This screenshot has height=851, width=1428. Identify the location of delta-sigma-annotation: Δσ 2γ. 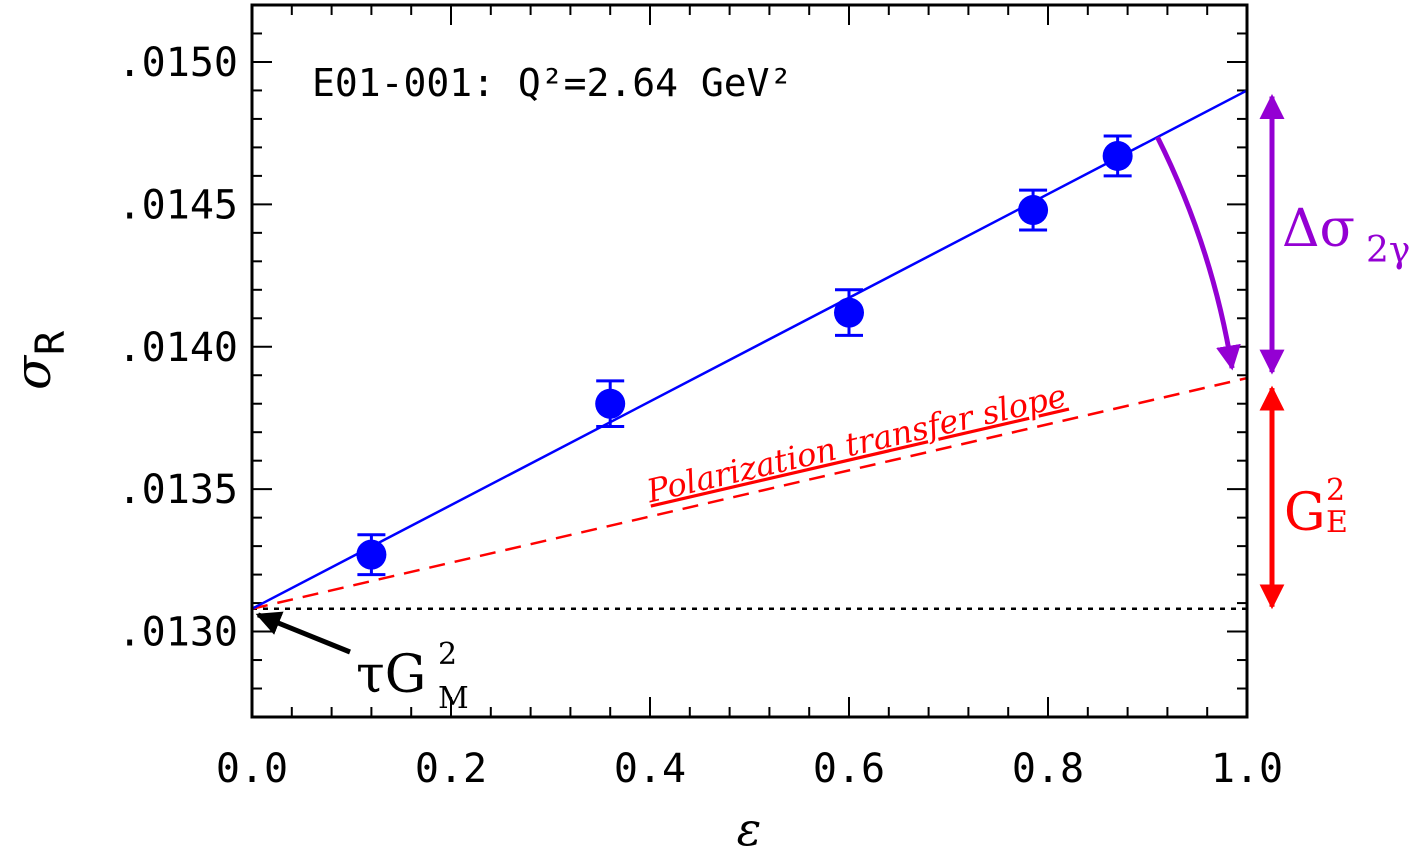
(1346, 235).